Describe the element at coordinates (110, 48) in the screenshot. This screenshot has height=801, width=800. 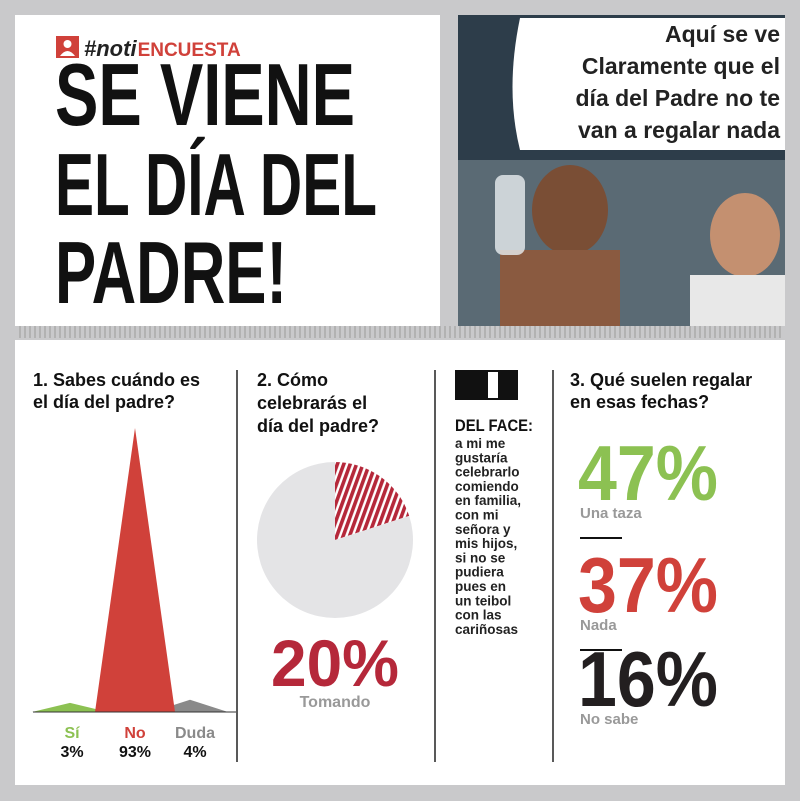
I see `hashtag: #noti` at that location.